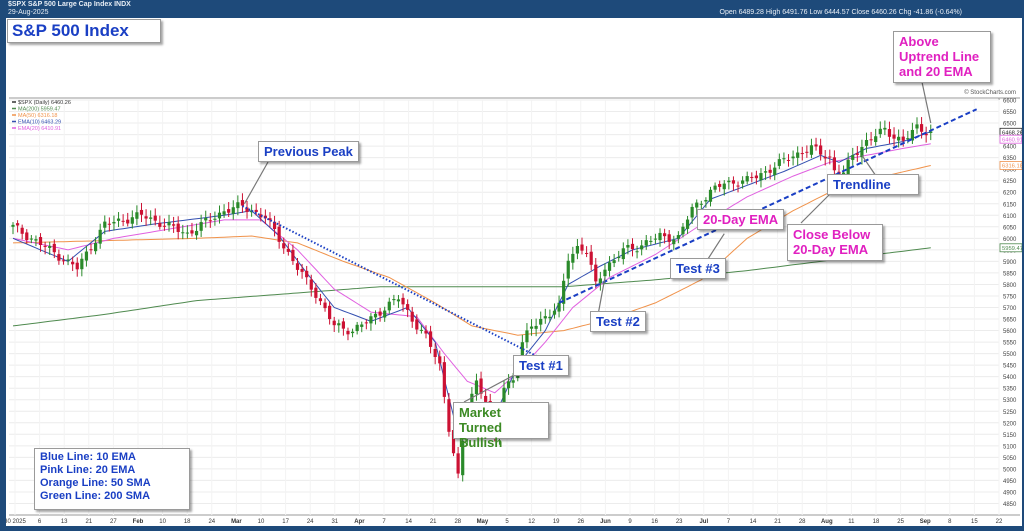 The height and width of the screenshot is (531, 1024). Describe the element at coordinates (1012, 167) in the screenshot. I see `price-tag-label: 6316.18` at that location.